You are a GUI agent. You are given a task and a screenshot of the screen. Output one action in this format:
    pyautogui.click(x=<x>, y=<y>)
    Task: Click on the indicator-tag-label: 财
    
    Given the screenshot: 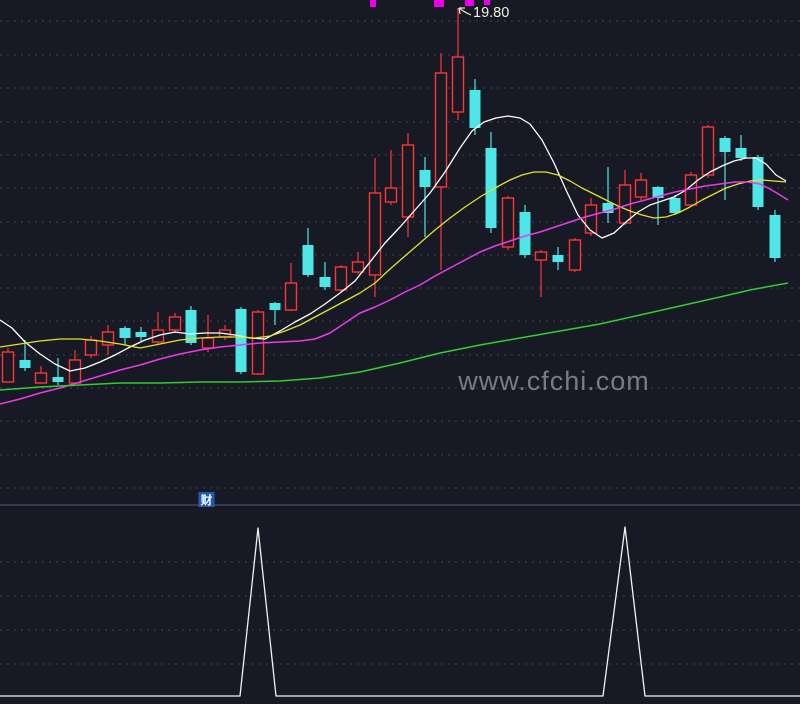 What is the action you would take?
    pyautogui.click(x=206, y=500)
    